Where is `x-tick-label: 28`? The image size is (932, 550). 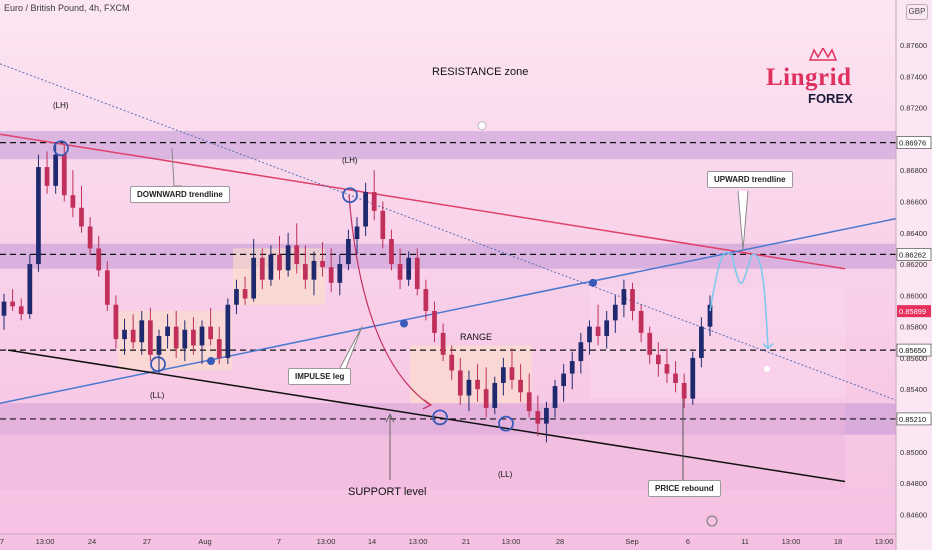
x-tick-label: 28 is located at coordinates (560, 541).